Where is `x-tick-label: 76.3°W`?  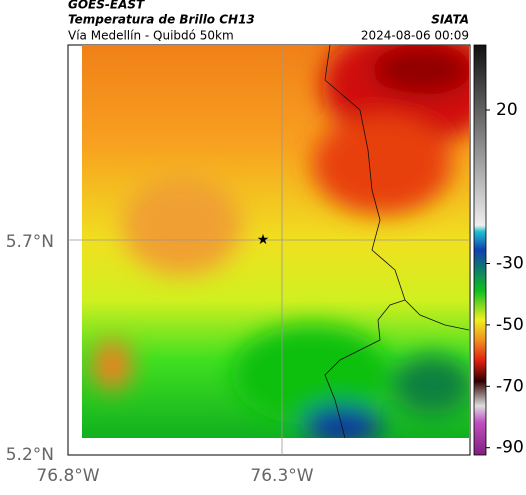
x-tick-label: 76.3°W is located at coordinates (281, 476).